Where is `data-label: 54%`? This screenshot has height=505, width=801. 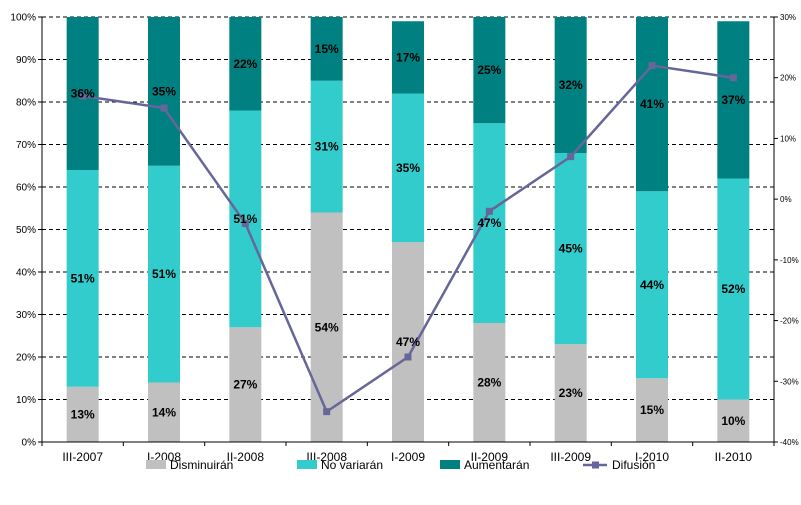
data-label: 54% is located at coordinates (327, 327).